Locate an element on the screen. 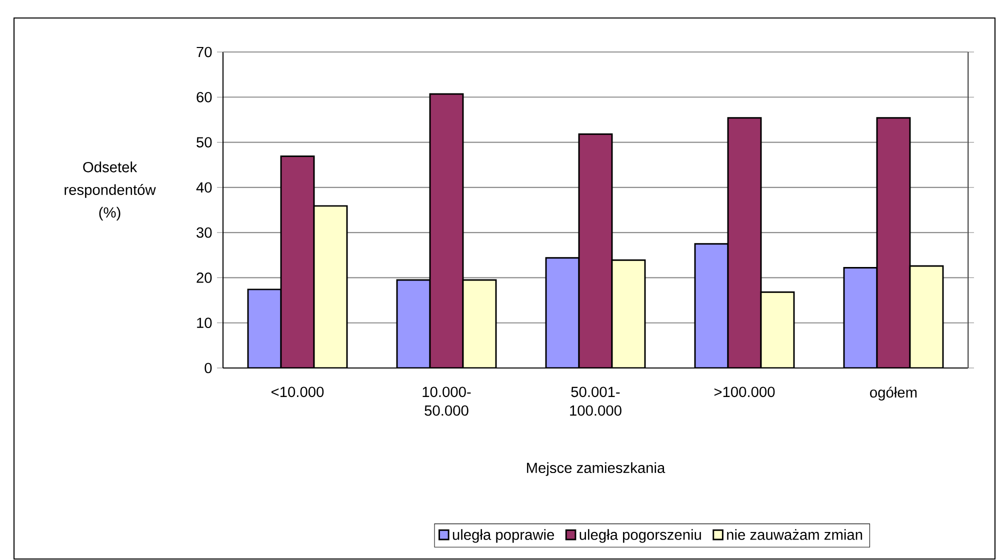 The image size is (997, 560). y-tick-label: 10 is located at coordinates (204, 323).